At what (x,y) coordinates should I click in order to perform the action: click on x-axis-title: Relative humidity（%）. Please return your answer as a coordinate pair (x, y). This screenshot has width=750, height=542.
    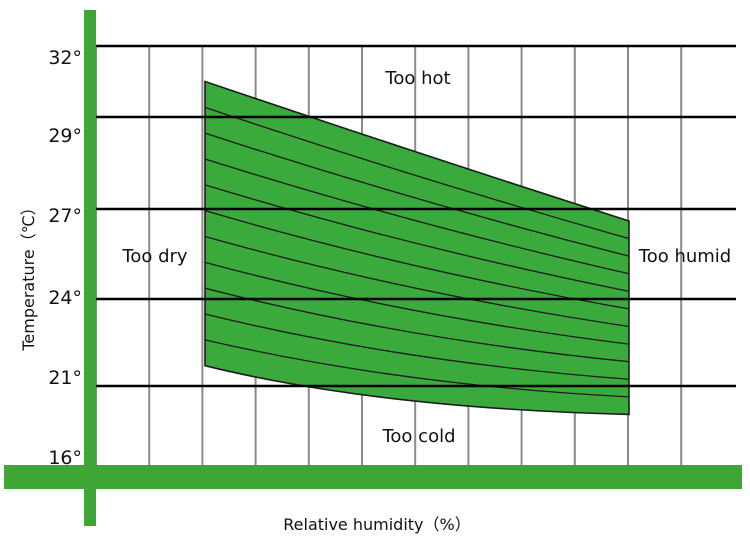
    Looking at the image, I should click on (376, 524).